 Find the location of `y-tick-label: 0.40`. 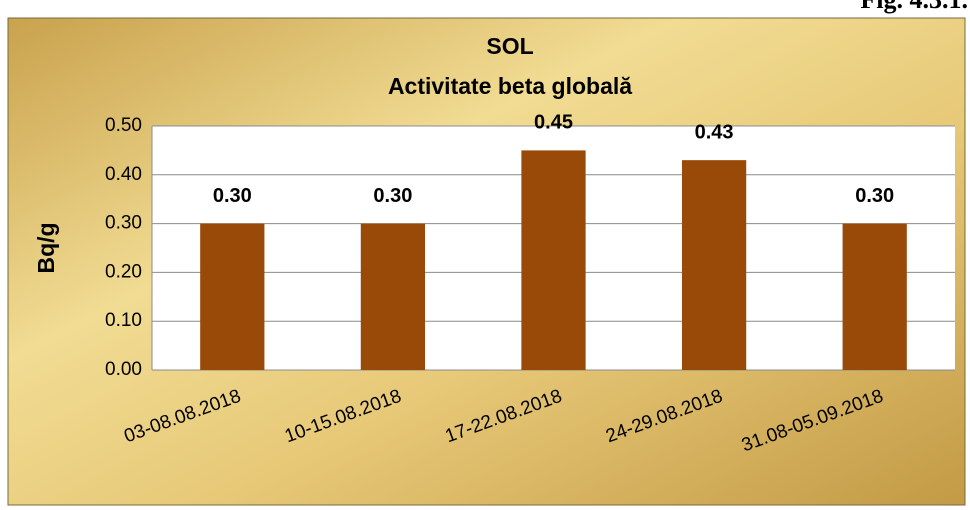

y-tick-label: 0.40 is located at coordinates (123, 174).